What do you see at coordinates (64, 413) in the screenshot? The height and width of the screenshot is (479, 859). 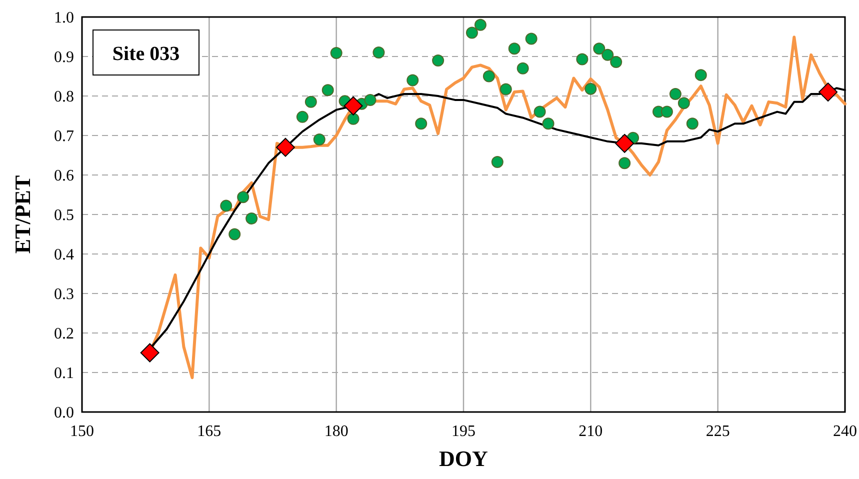 I see `y-tick-label: 0.0` at bounding box center [64, 413].